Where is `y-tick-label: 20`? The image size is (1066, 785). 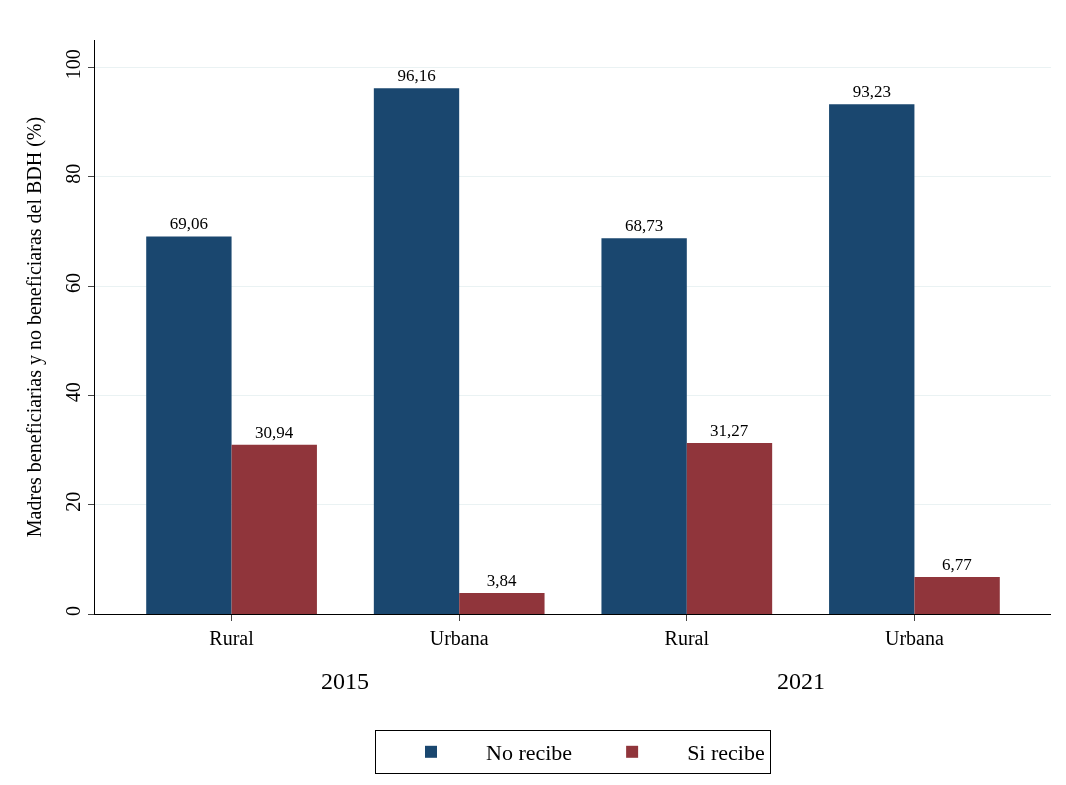
y-tick-label: 20 is located at coordinates (73, 501).